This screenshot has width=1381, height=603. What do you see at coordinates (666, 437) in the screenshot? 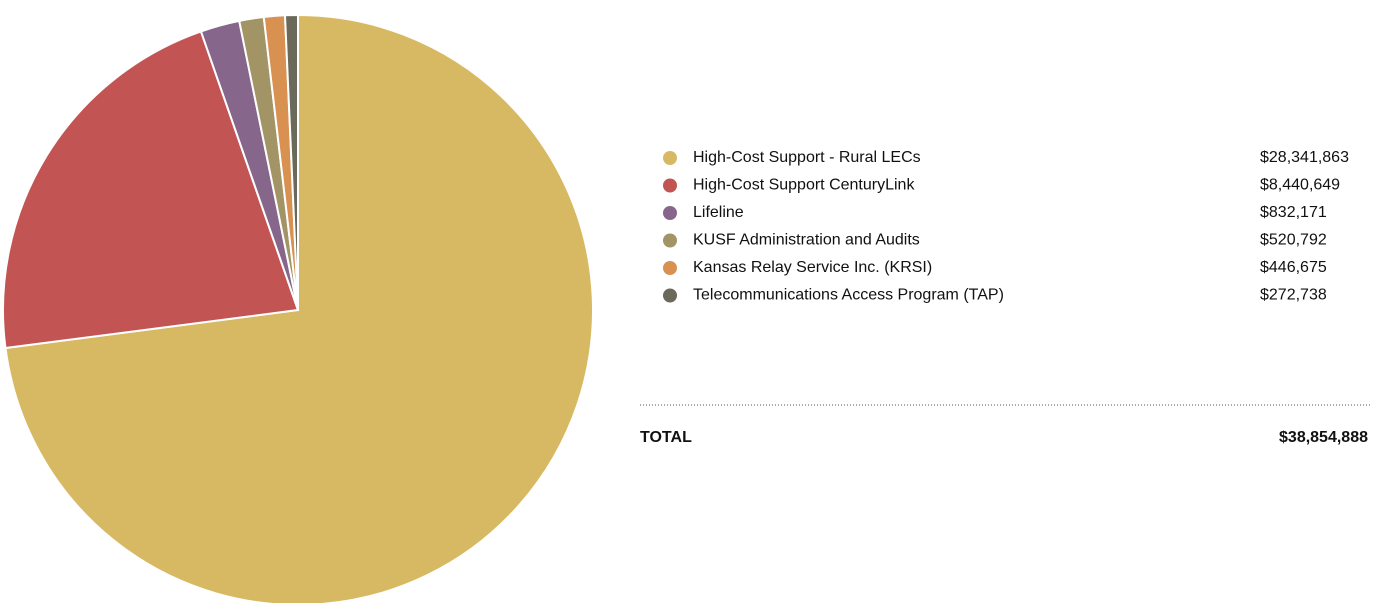
I see `total-label: TOTAL` at bounding box center [666, 437].